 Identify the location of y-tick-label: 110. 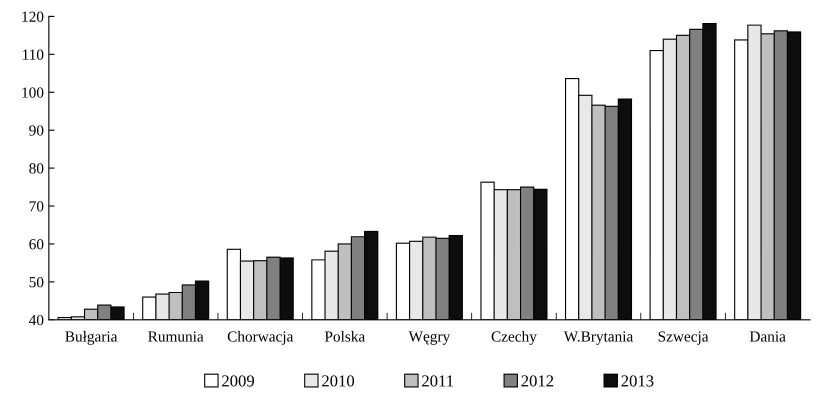
(33, 54).